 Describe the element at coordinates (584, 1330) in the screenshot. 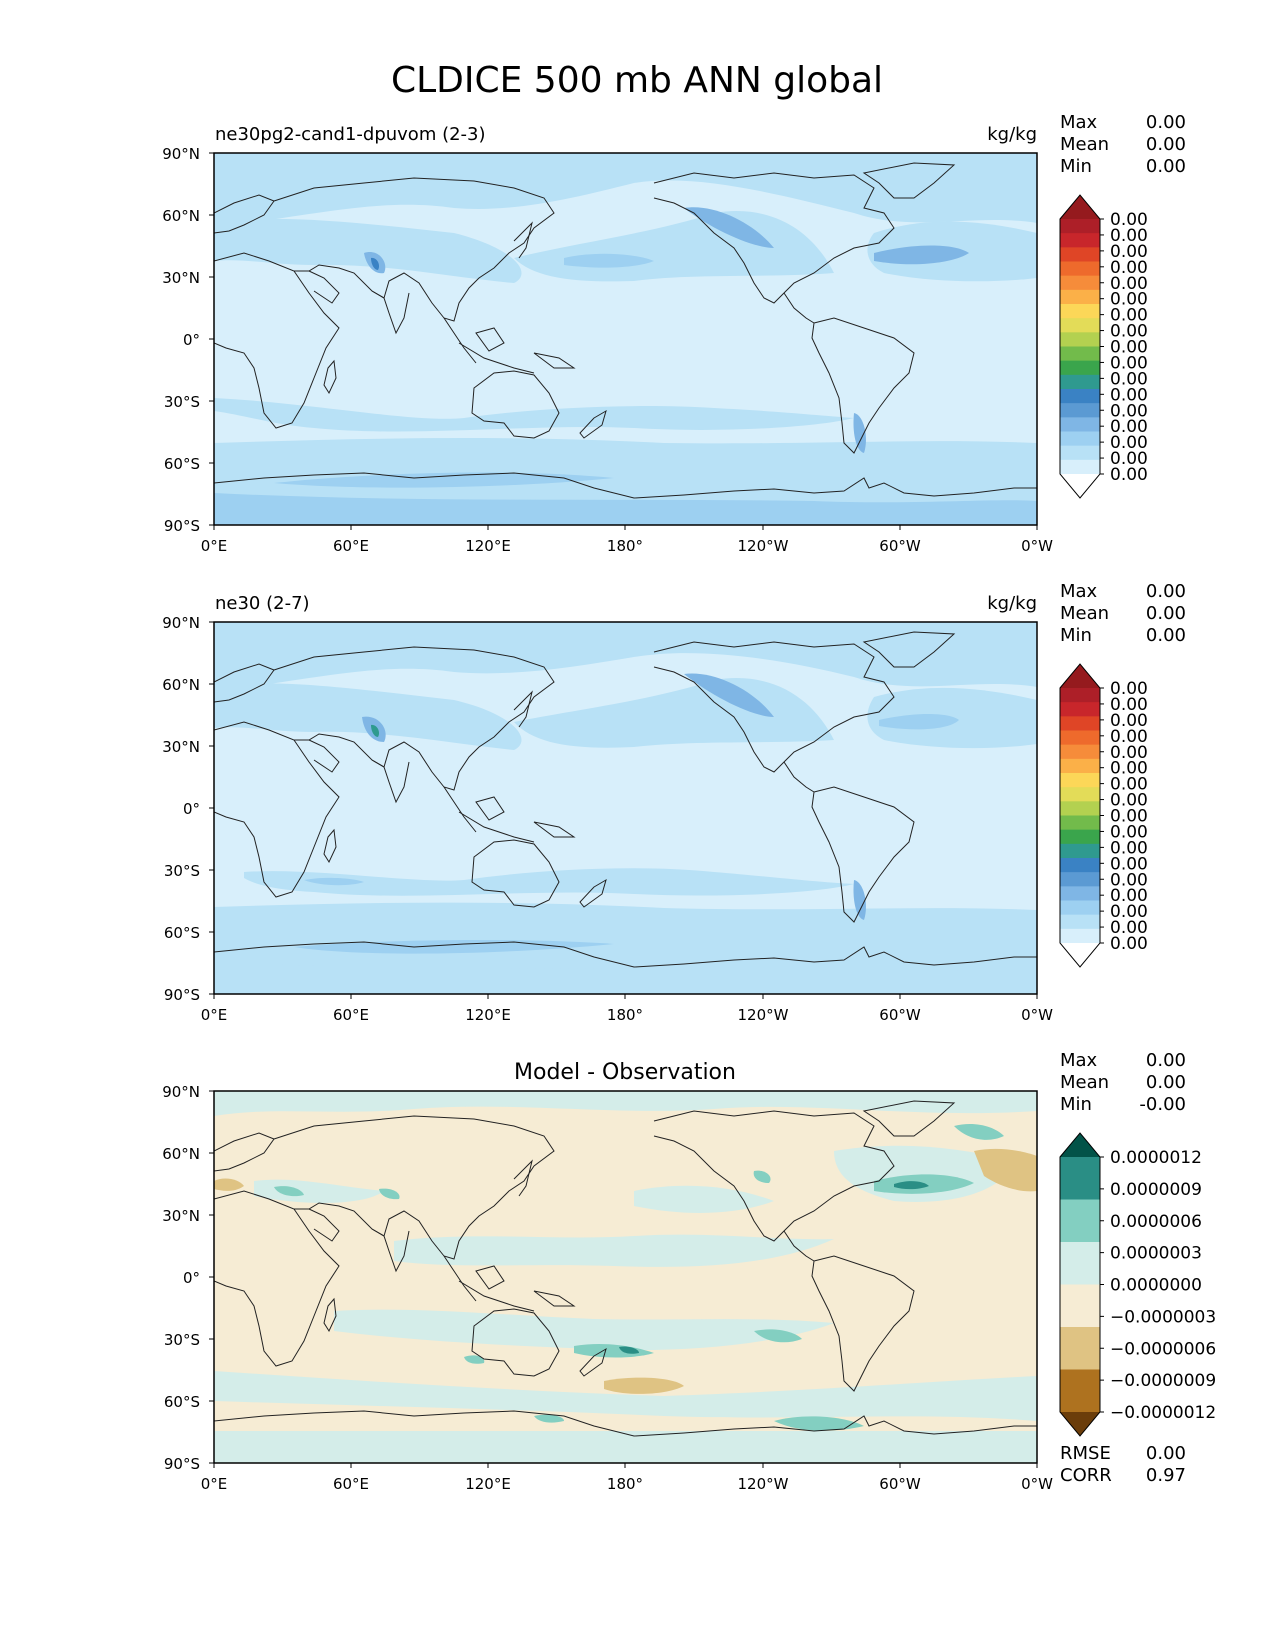

I see `contour-pos-south-indian` at that location.